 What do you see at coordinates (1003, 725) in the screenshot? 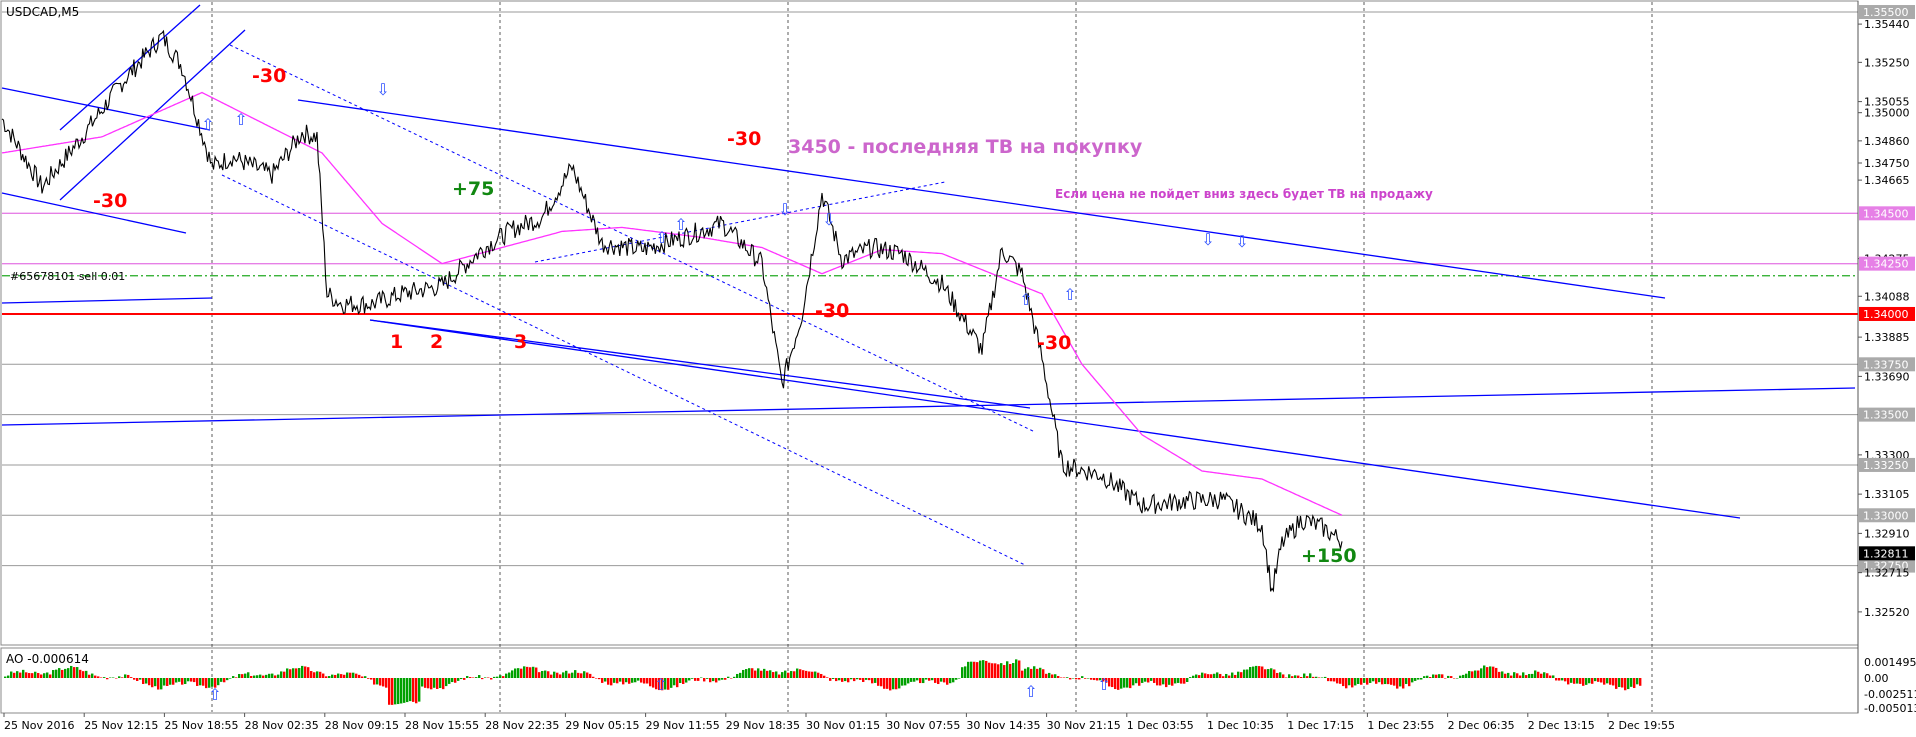
I see `time-tick-label-12: 30 Nov 14:35` at bounding box center [1003, 725].